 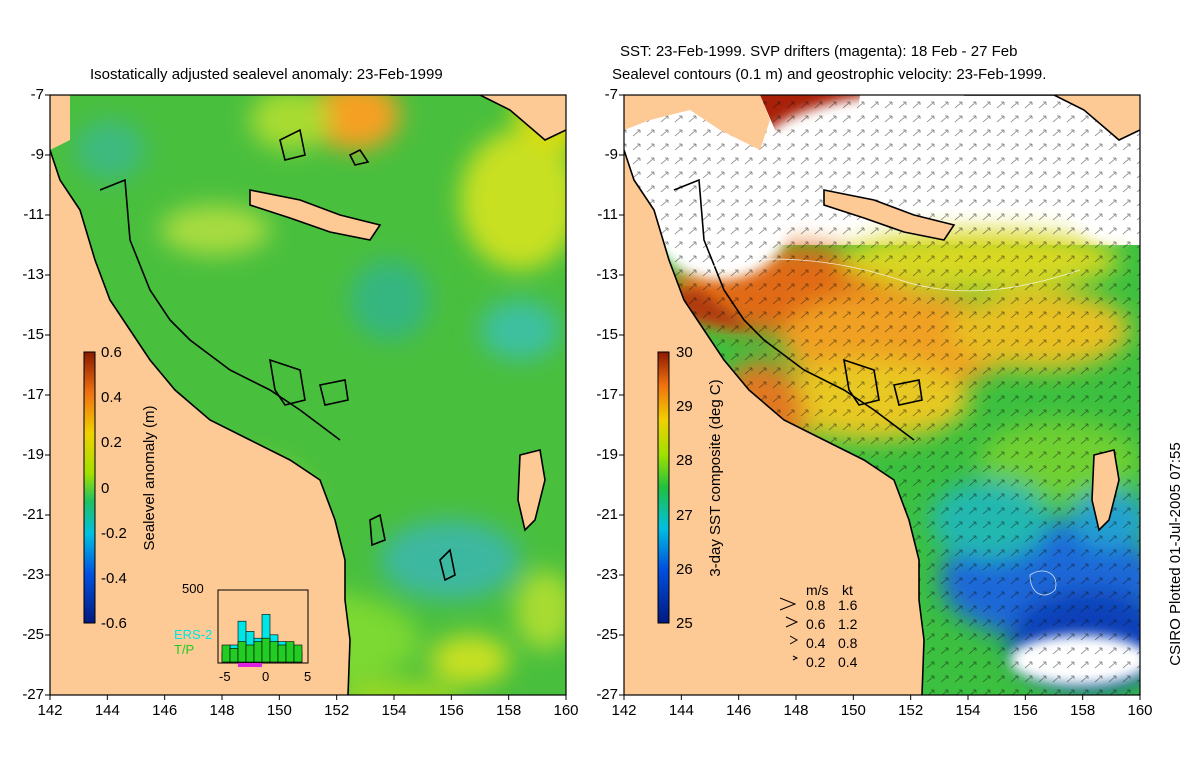 I want to click on velocity-legend-ms: 0.8, so click(x=816, y=605).